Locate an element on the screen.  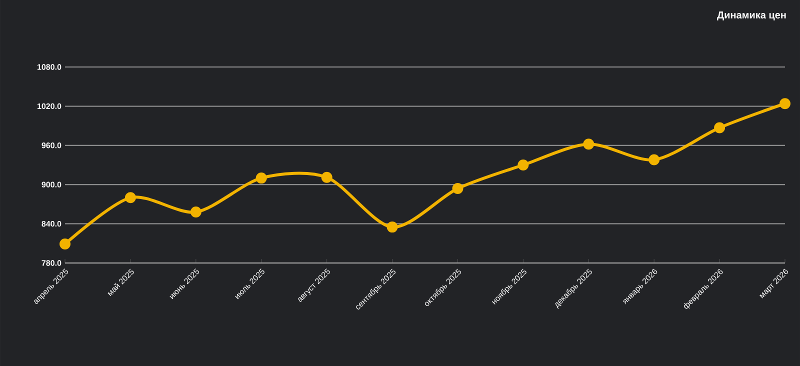
y-tick-label: 780.0 is located at coordinates (52, 263).